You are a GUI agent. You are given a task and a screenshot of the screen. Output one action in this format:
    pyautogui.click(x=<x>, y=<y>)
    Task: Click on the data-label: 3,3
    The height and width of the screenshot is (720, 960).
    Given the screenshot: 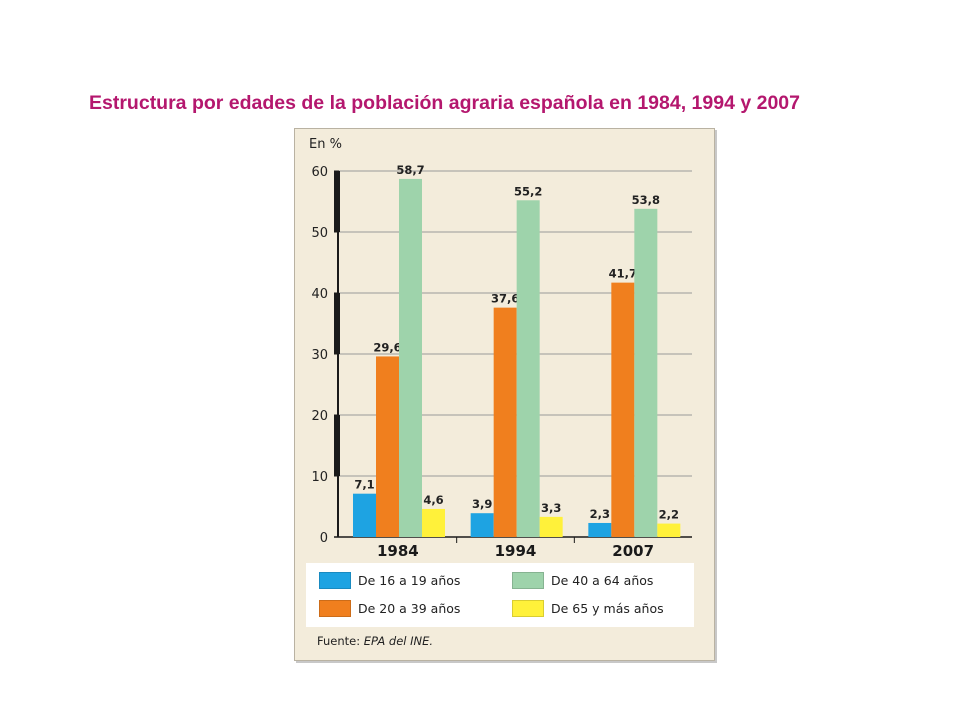 What is the action you would take?
    pyautogui.click(x=551, y=508)
    